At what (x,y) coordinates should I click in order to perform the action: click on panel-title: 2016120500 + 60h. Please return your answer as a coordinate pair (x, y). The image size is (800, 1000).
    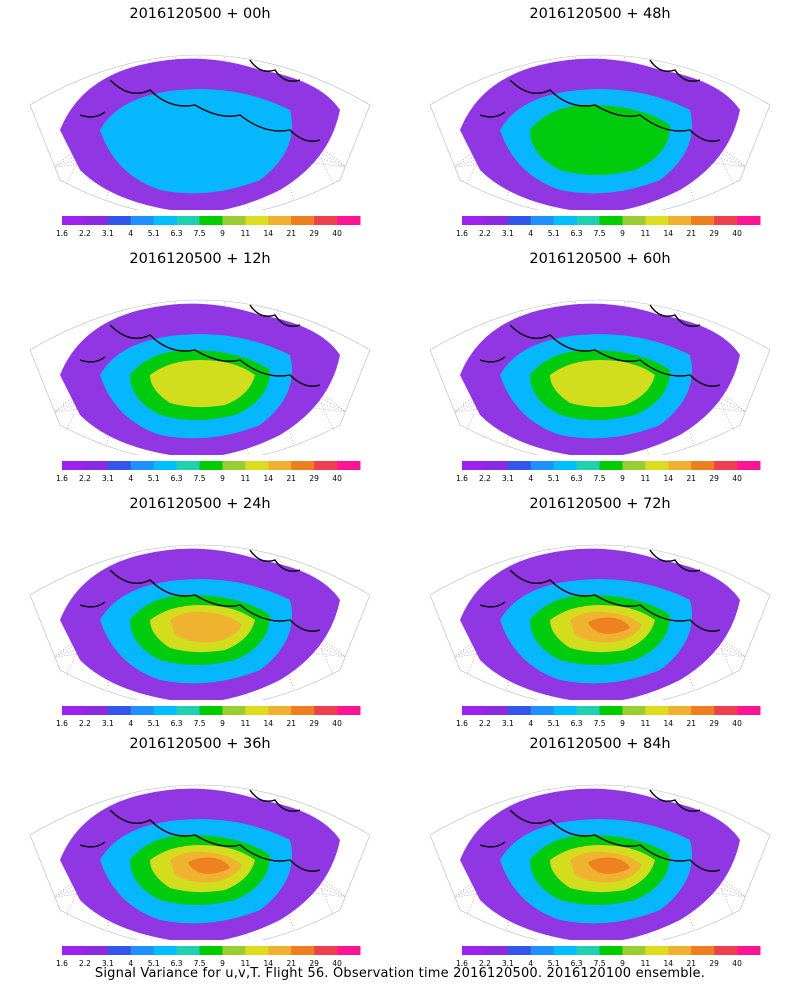
    Looking at the image, I should click on (600, 259).